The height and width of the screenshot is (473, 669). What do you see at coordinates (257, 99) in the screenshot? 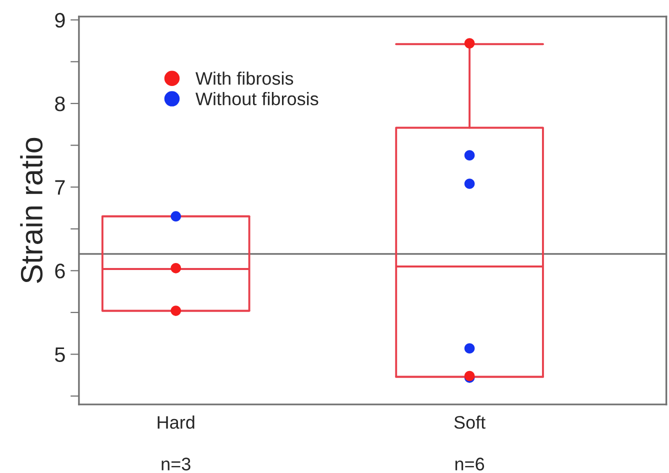
I see `legend-label: Without fibrosis` at bounding box center [257, 99].